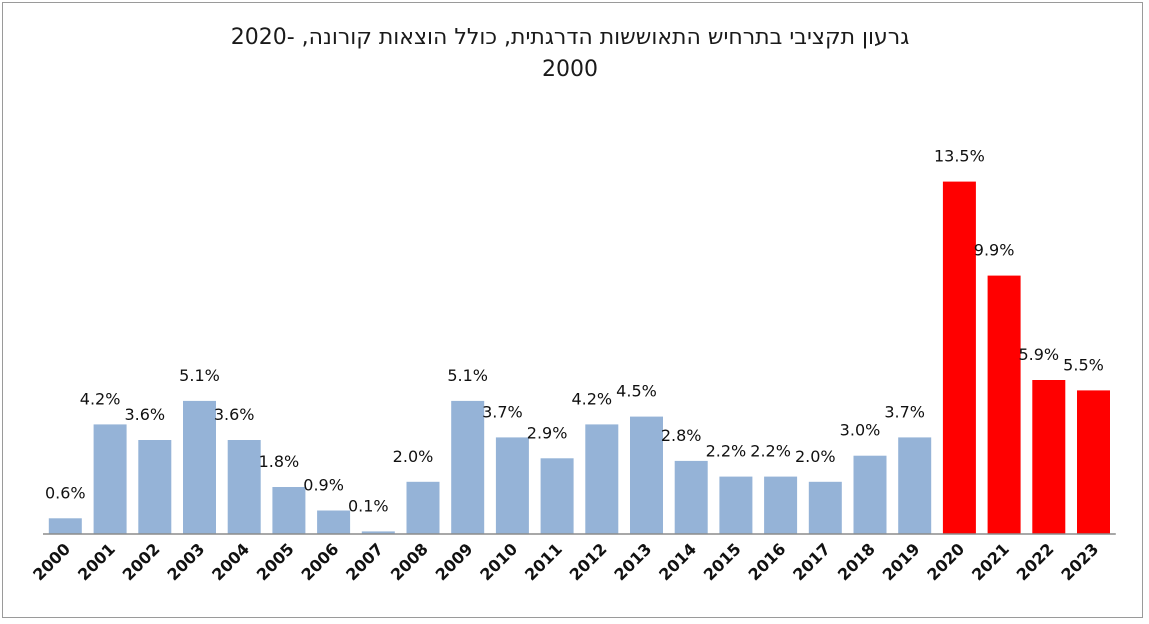 The image size is (1149, 624). Describe the element at coordinates (870, 494) in the screenshot. I see `bar-2018` at that location.